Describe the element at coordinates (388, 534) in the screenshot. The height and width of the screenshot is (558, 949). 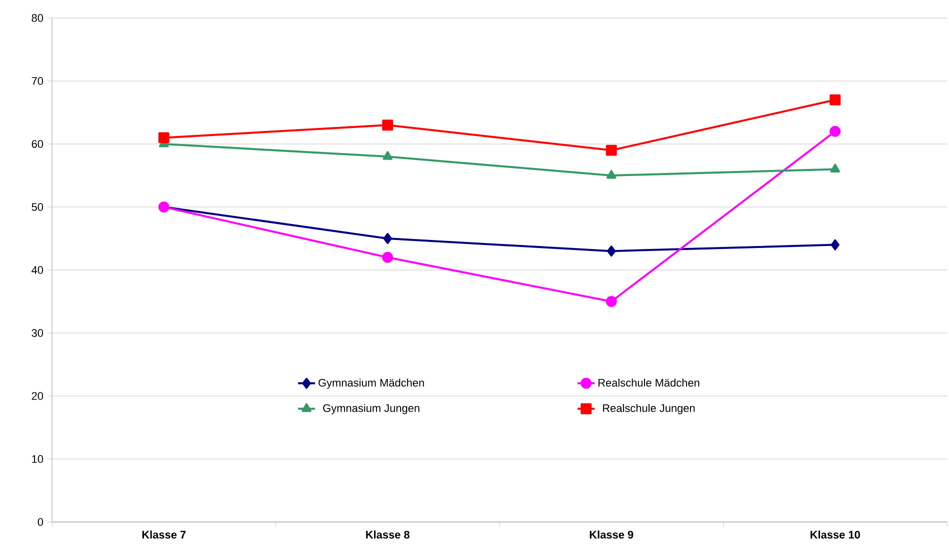
I see `x-tick-label: Klasse 8` at that location.